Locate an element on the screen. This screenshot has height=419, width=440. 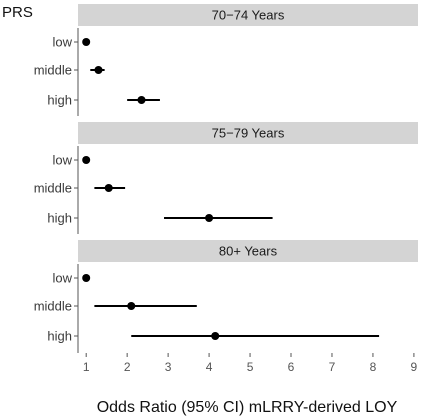
x-tick-label: 6 is located at coordinates (291, 367).